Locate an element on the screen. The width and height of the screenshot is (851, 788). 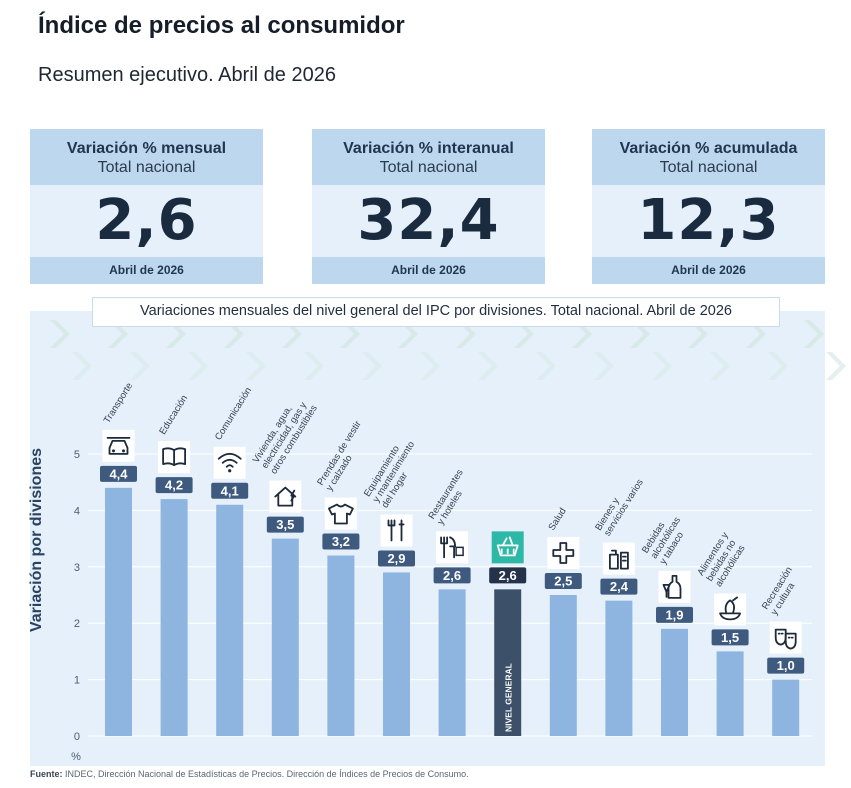
value-label: 3,2 is located at coordinates (341, 541).